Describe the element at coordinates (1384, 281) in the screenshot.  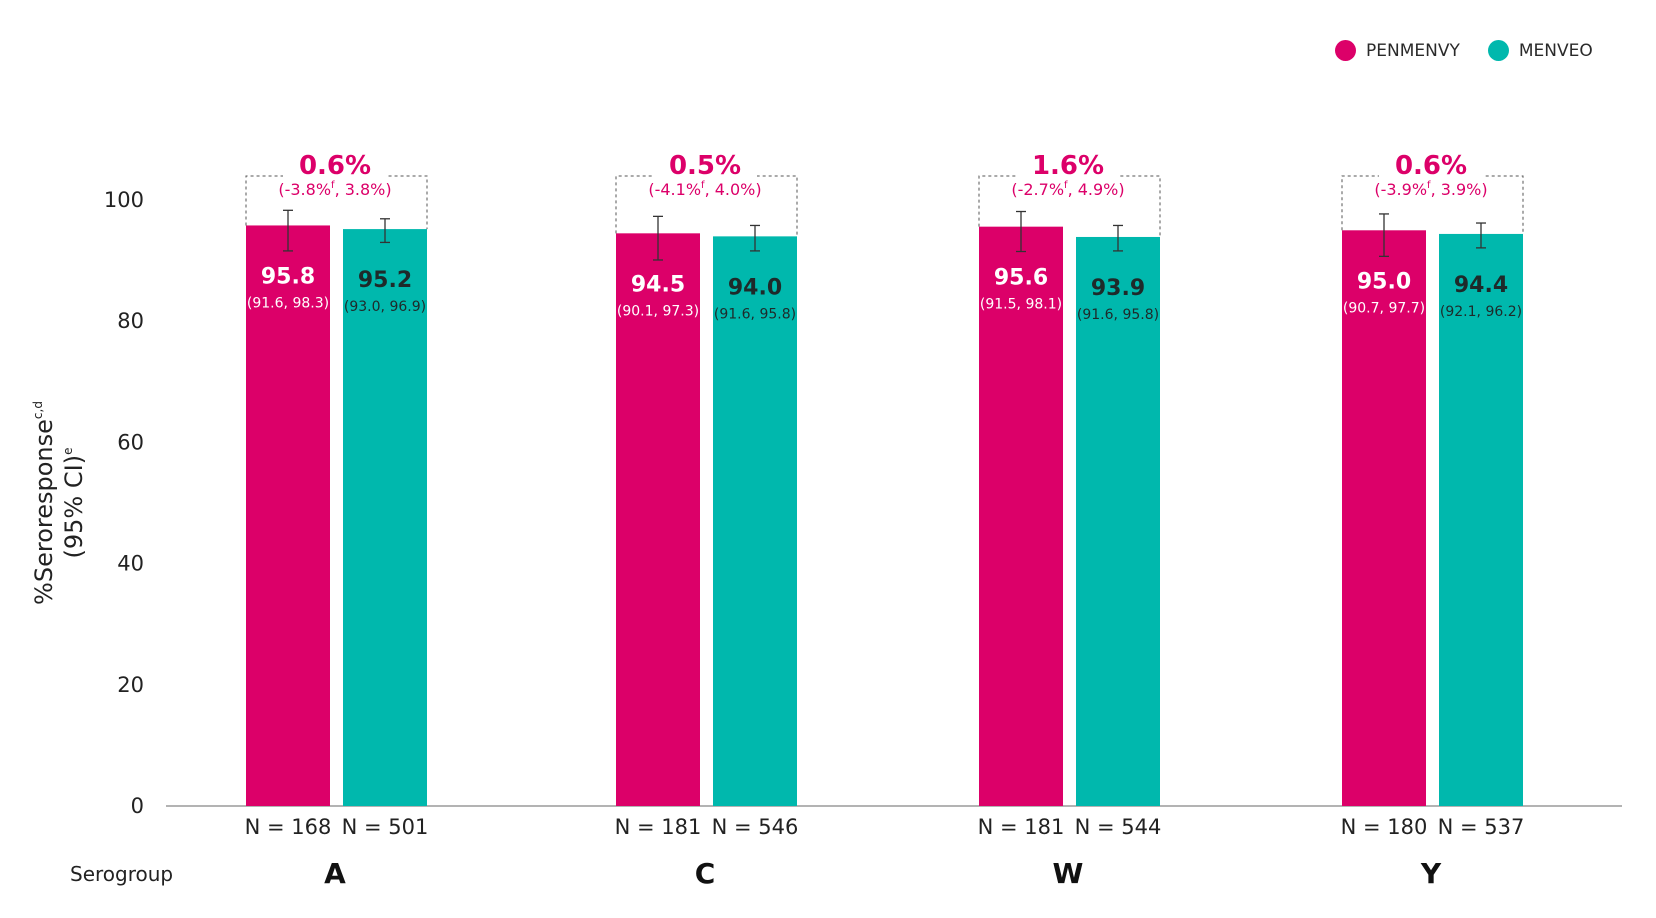
I see `data-label-value: 95.0` at that location.